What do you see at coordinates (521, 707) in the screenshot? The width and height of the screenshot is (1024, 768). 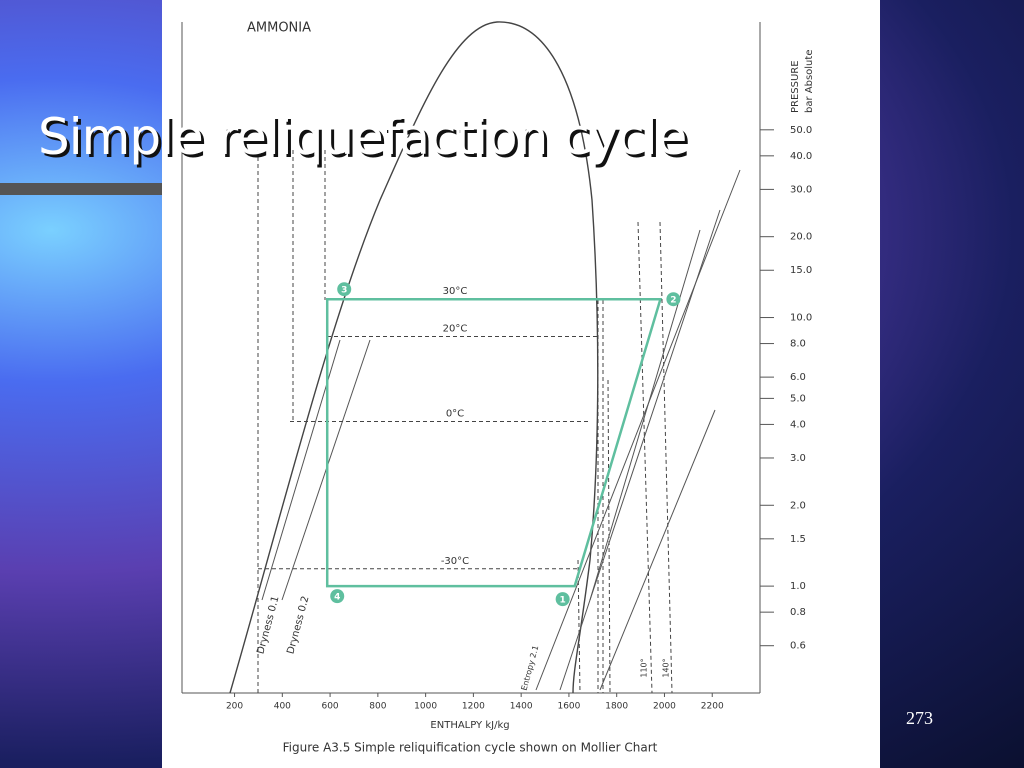 I see `x-tick-label: 1400` at bounding box center [521, 707].